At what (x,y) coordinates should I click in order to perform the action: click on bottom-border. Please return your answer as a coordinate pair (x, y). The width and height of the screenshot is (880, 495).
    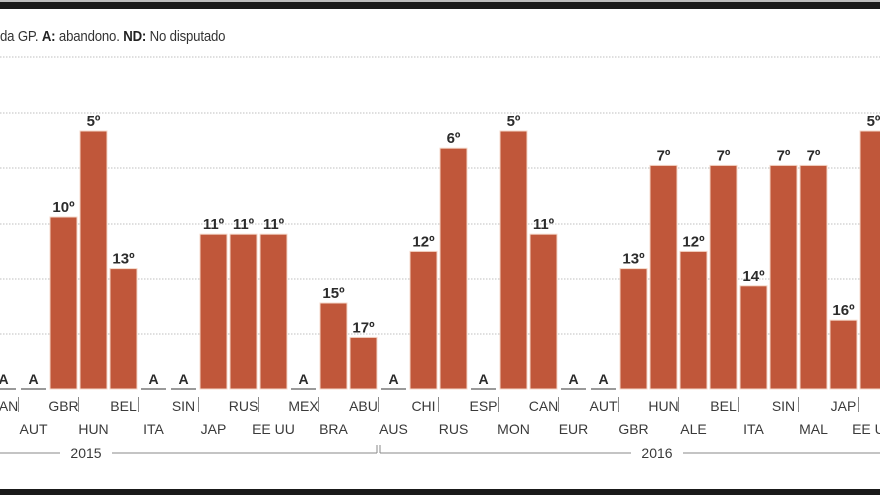
    Looking at the image, I should click on (440, 492).